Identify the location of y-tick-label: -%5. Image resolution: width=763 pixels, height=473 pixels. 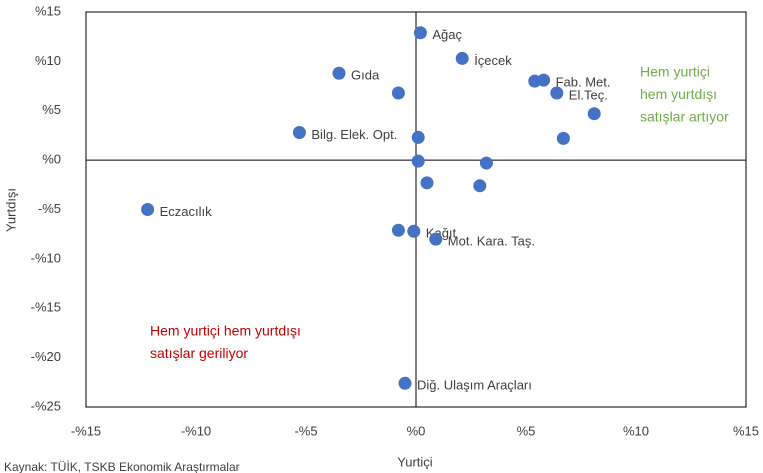
(49, 208).